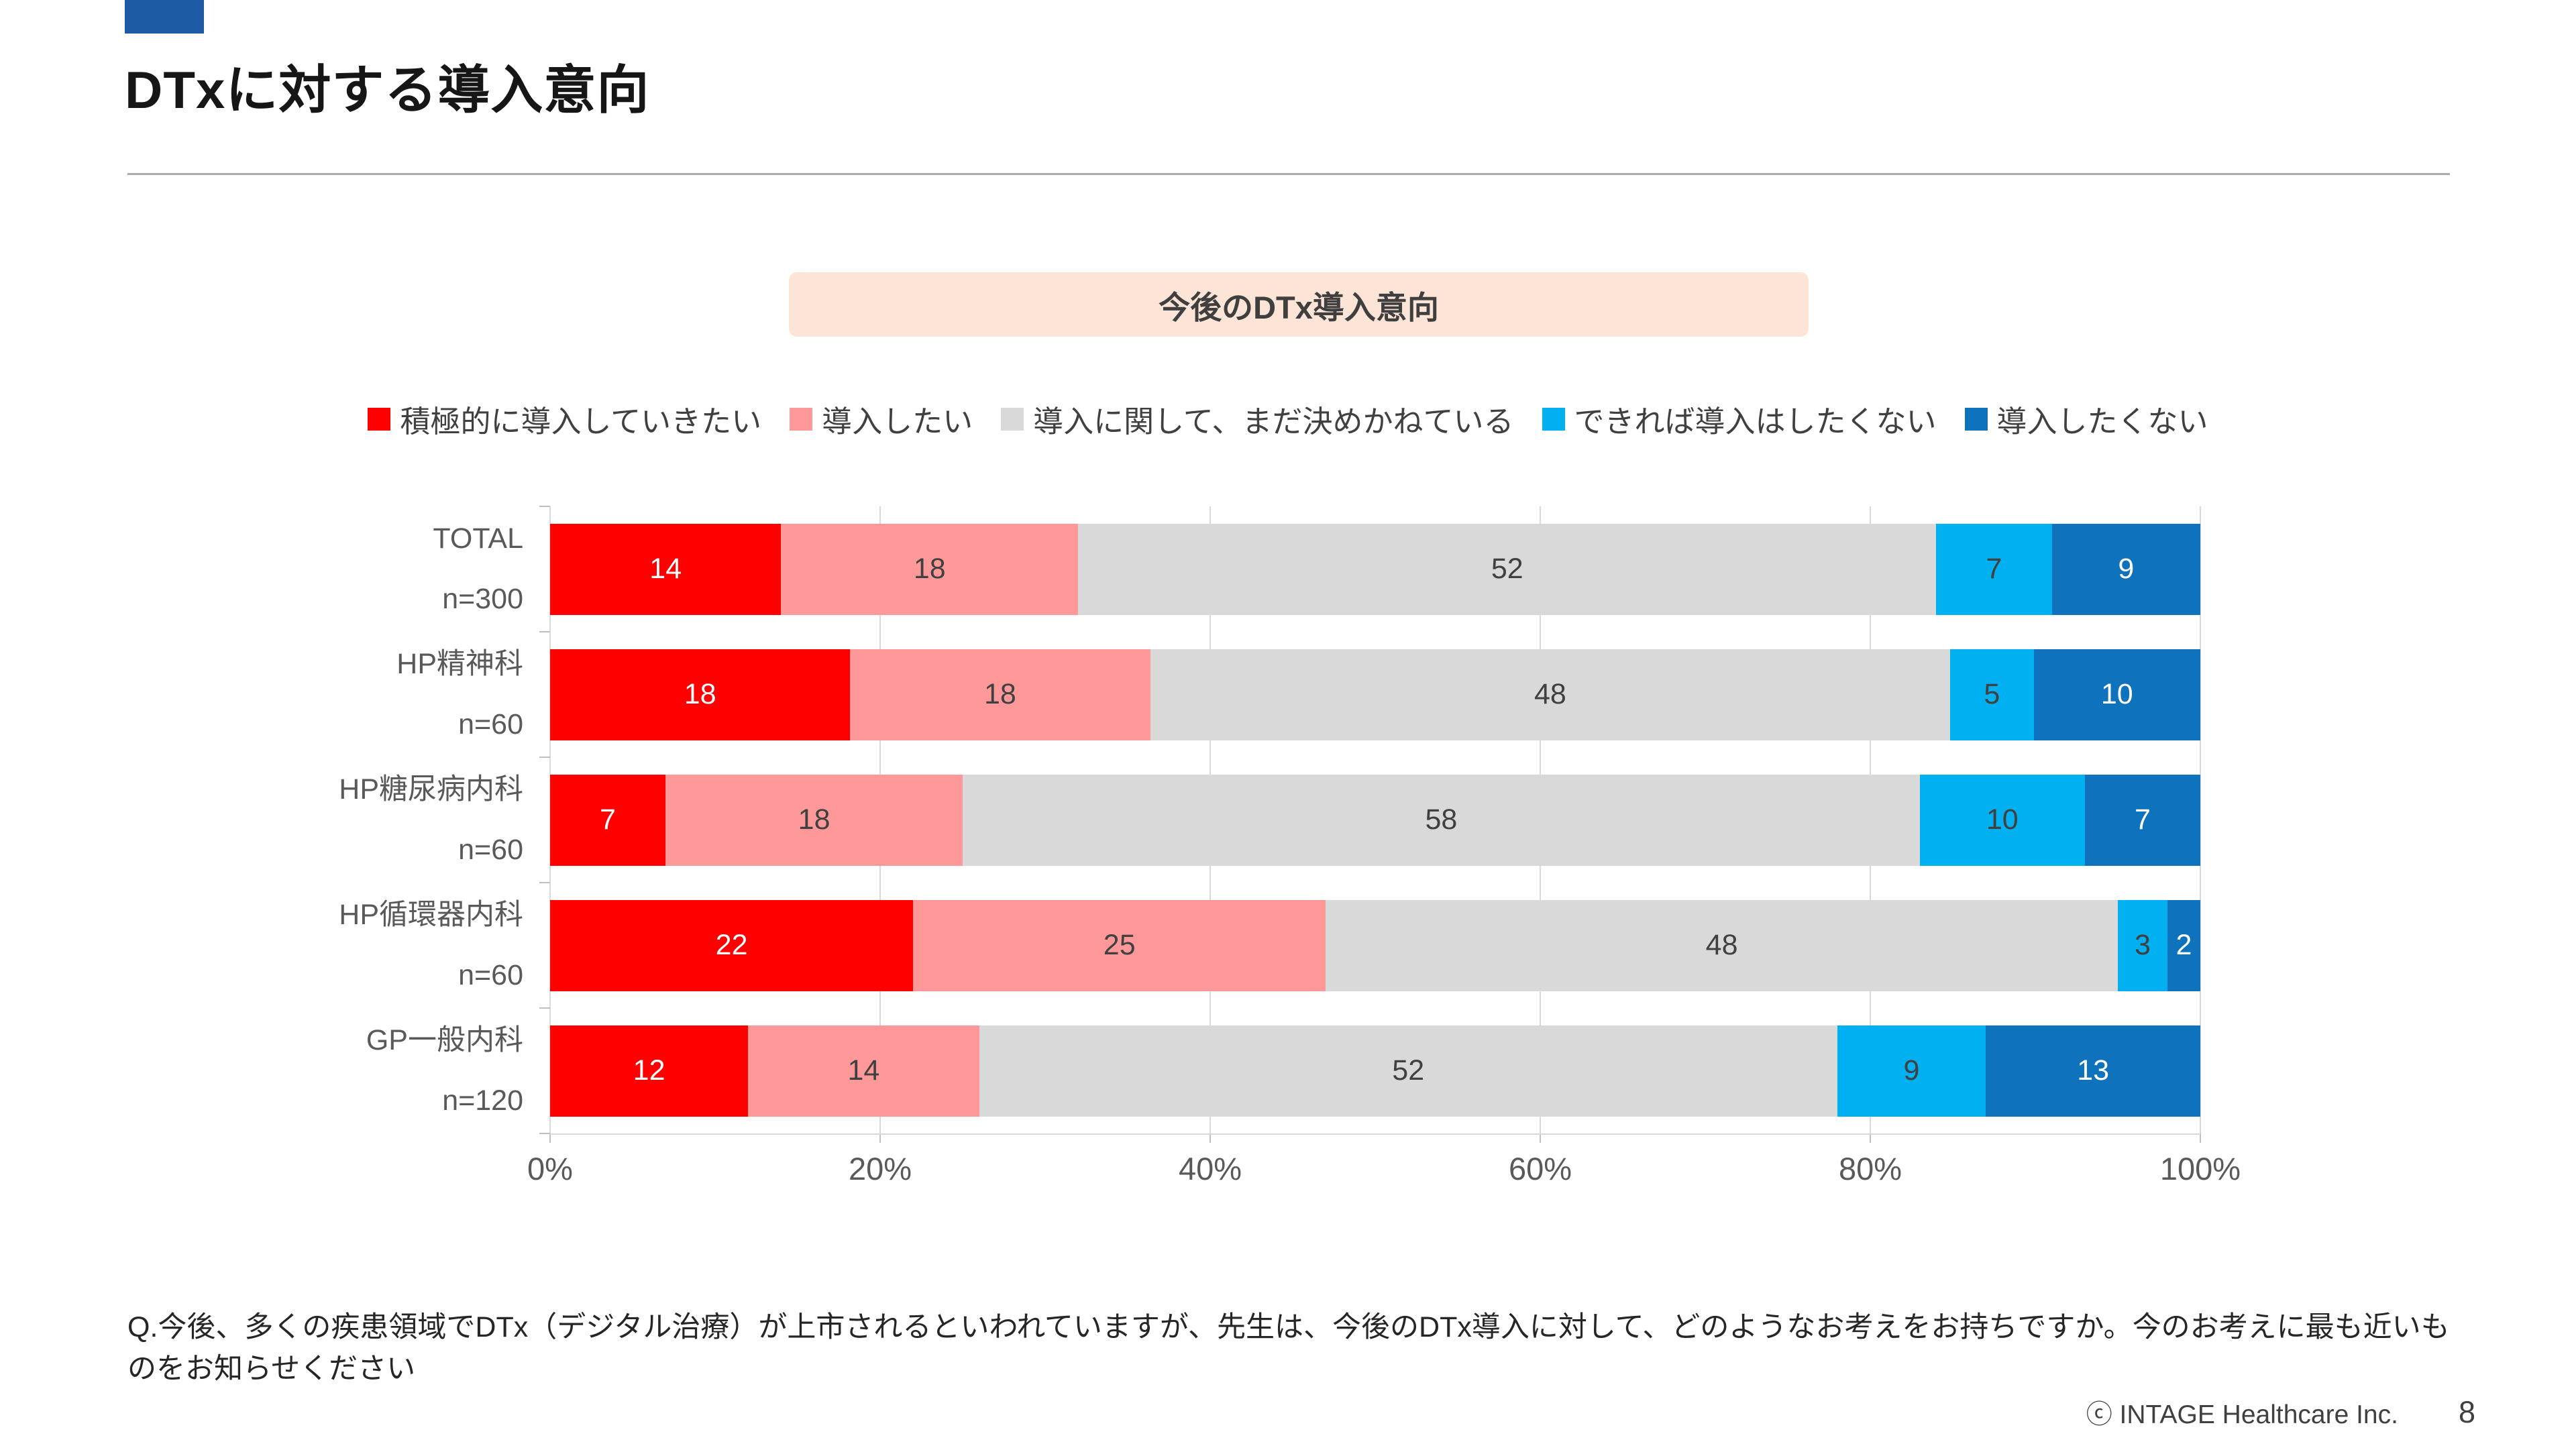 Image resolution: width=2576 pixels, height=1448 pixels. What do you see at coordinates (459, 664) in the screenshot?
I see `category-name: HP精神科` at bounding box center [459, 664].